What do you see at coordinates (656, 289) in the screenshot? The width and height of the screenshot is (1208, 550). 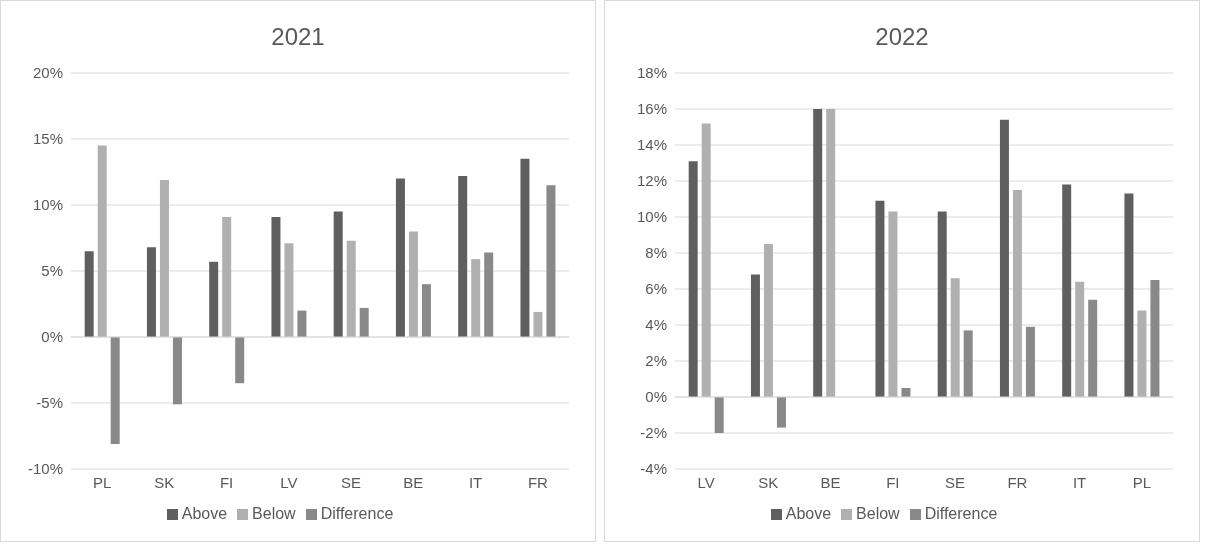 I see `y-tick-label: 6%` at bounding box center [656, 289].